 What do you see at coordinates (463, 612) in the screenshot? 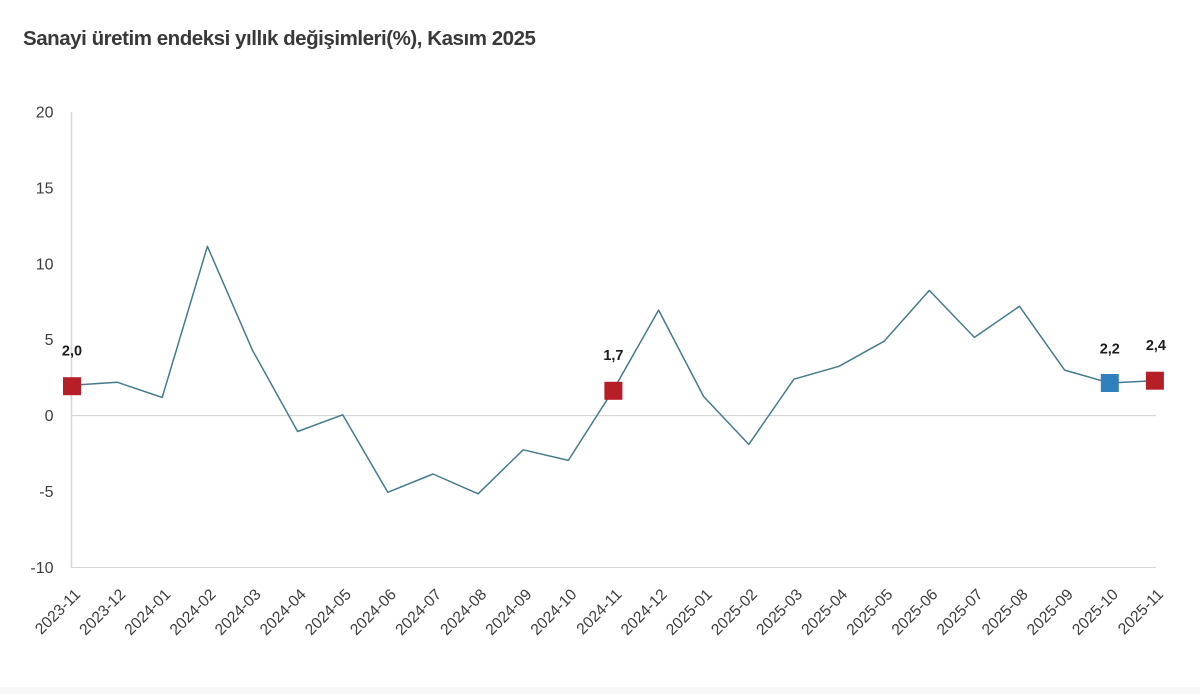
I see `svg-text: 2024-08` at bounding box center [463, 612].